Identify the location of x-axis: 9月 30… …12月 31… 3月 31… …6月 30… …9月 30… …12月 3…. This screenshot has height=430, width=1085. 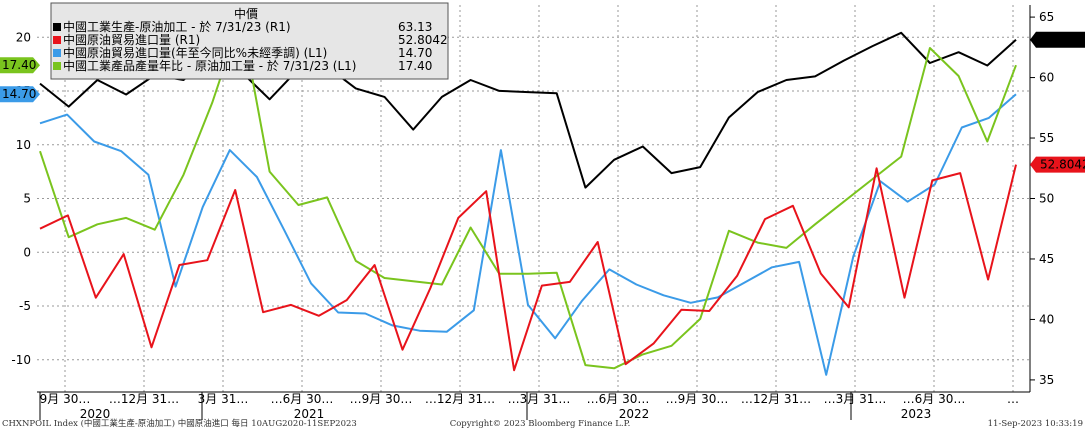
(529, 406).